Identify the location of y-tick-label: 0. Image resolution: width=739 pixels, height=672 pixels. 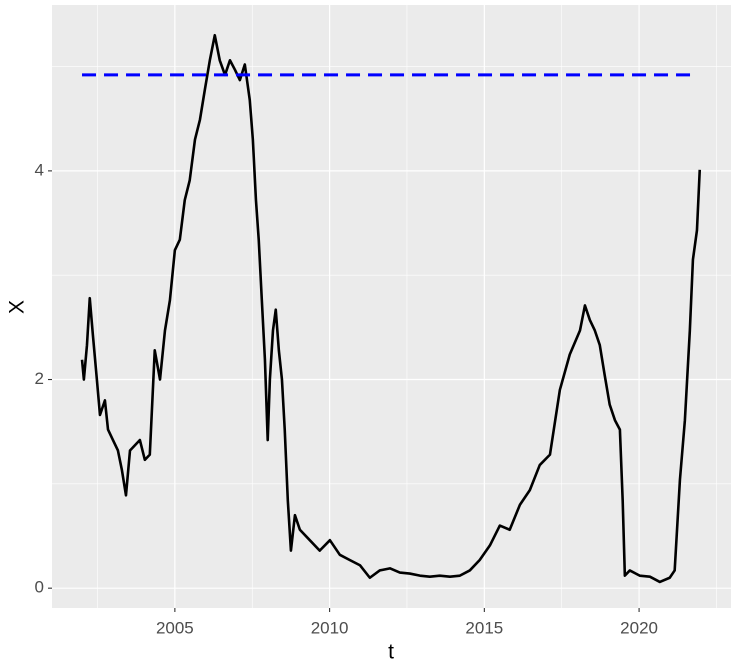
(39, 587).